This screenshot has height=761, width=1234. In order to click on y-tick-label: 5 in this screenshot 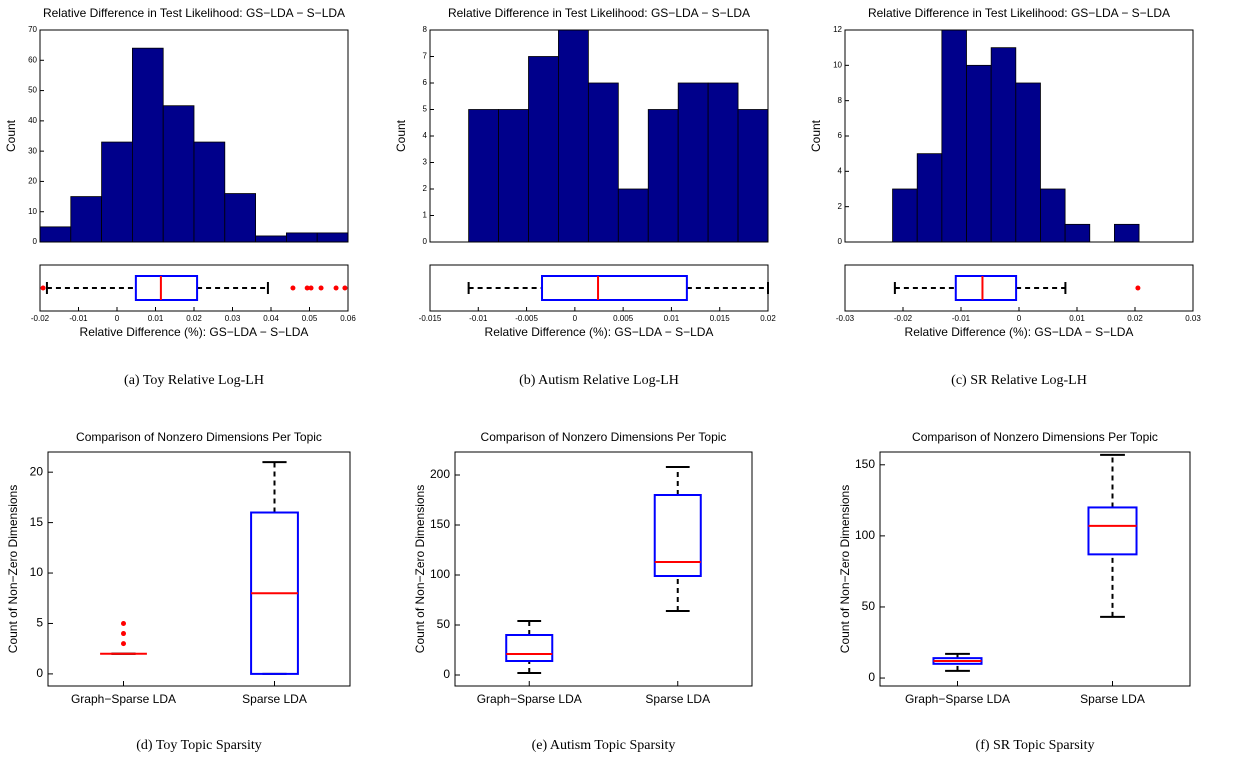, I will do `click(425, 109)`.